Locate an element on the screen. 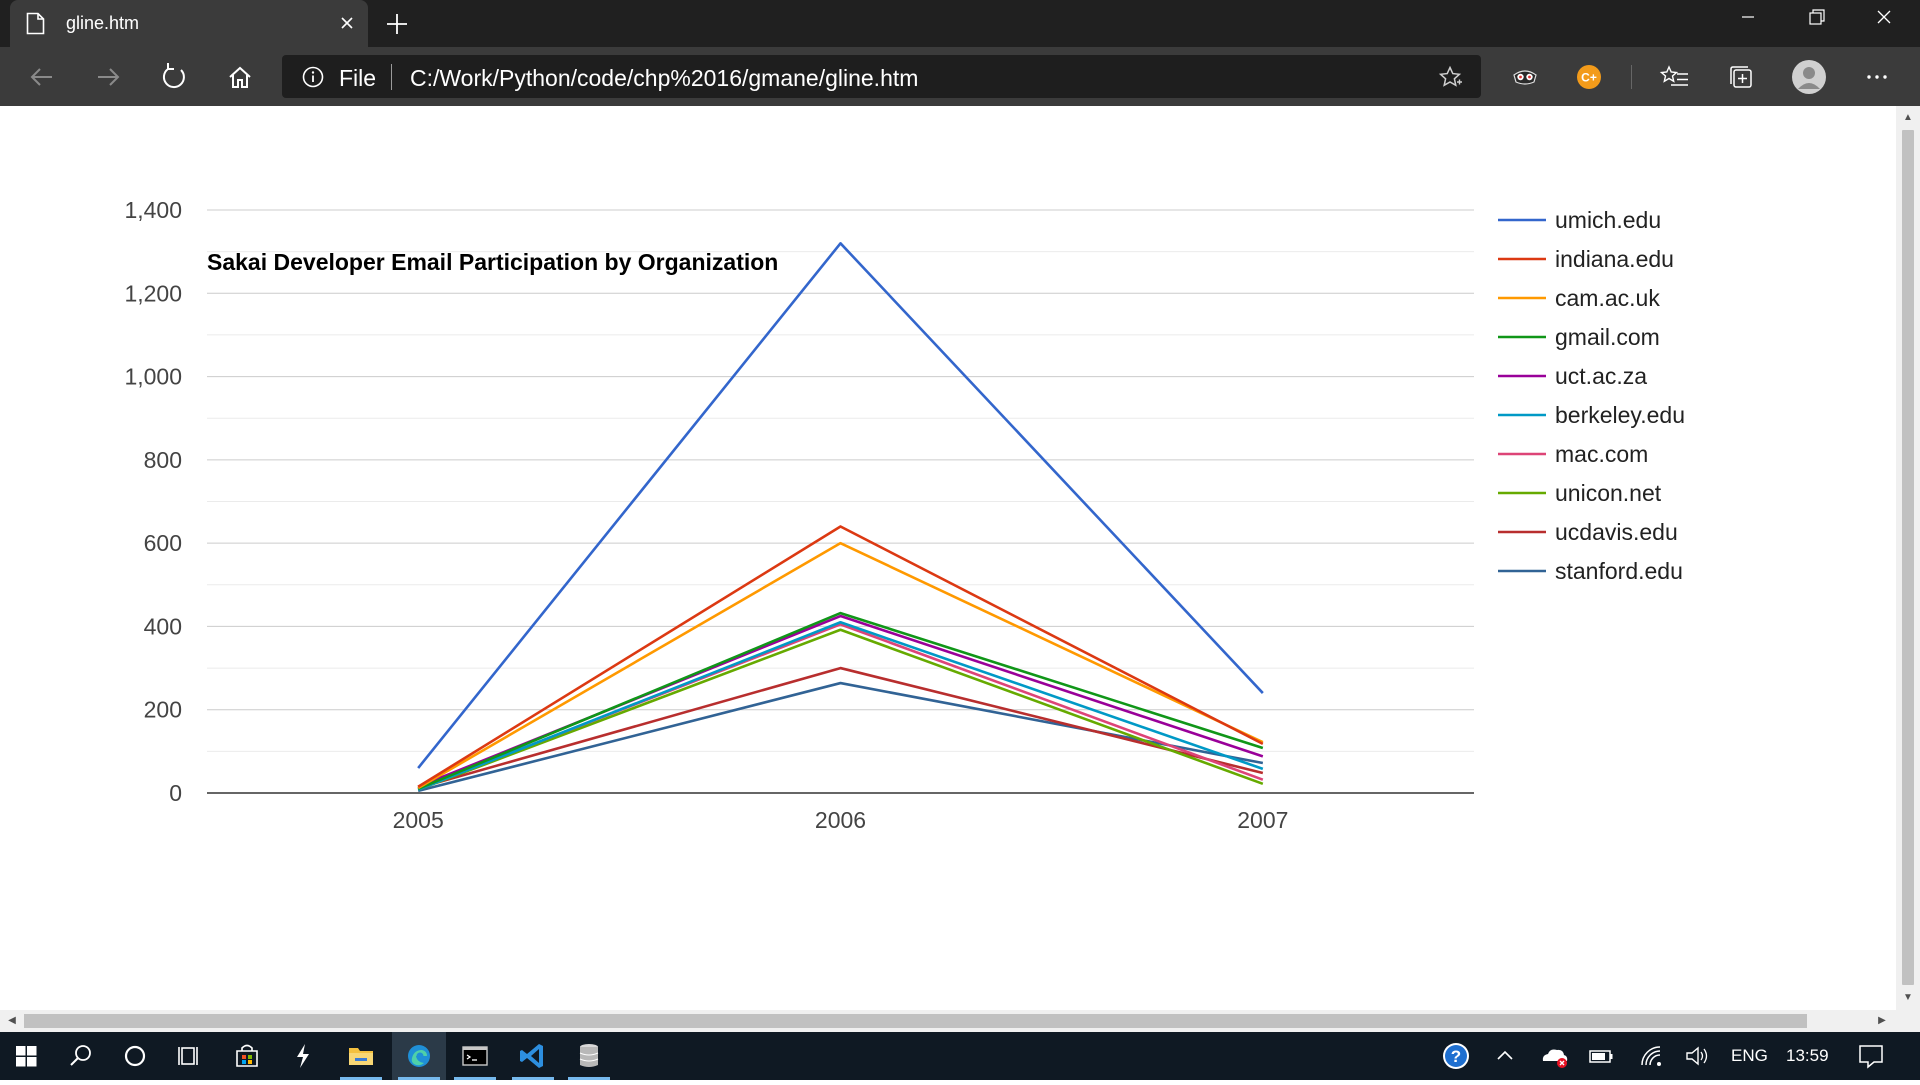  legend-label: unicon.net is located at coordinates (1608, 493).